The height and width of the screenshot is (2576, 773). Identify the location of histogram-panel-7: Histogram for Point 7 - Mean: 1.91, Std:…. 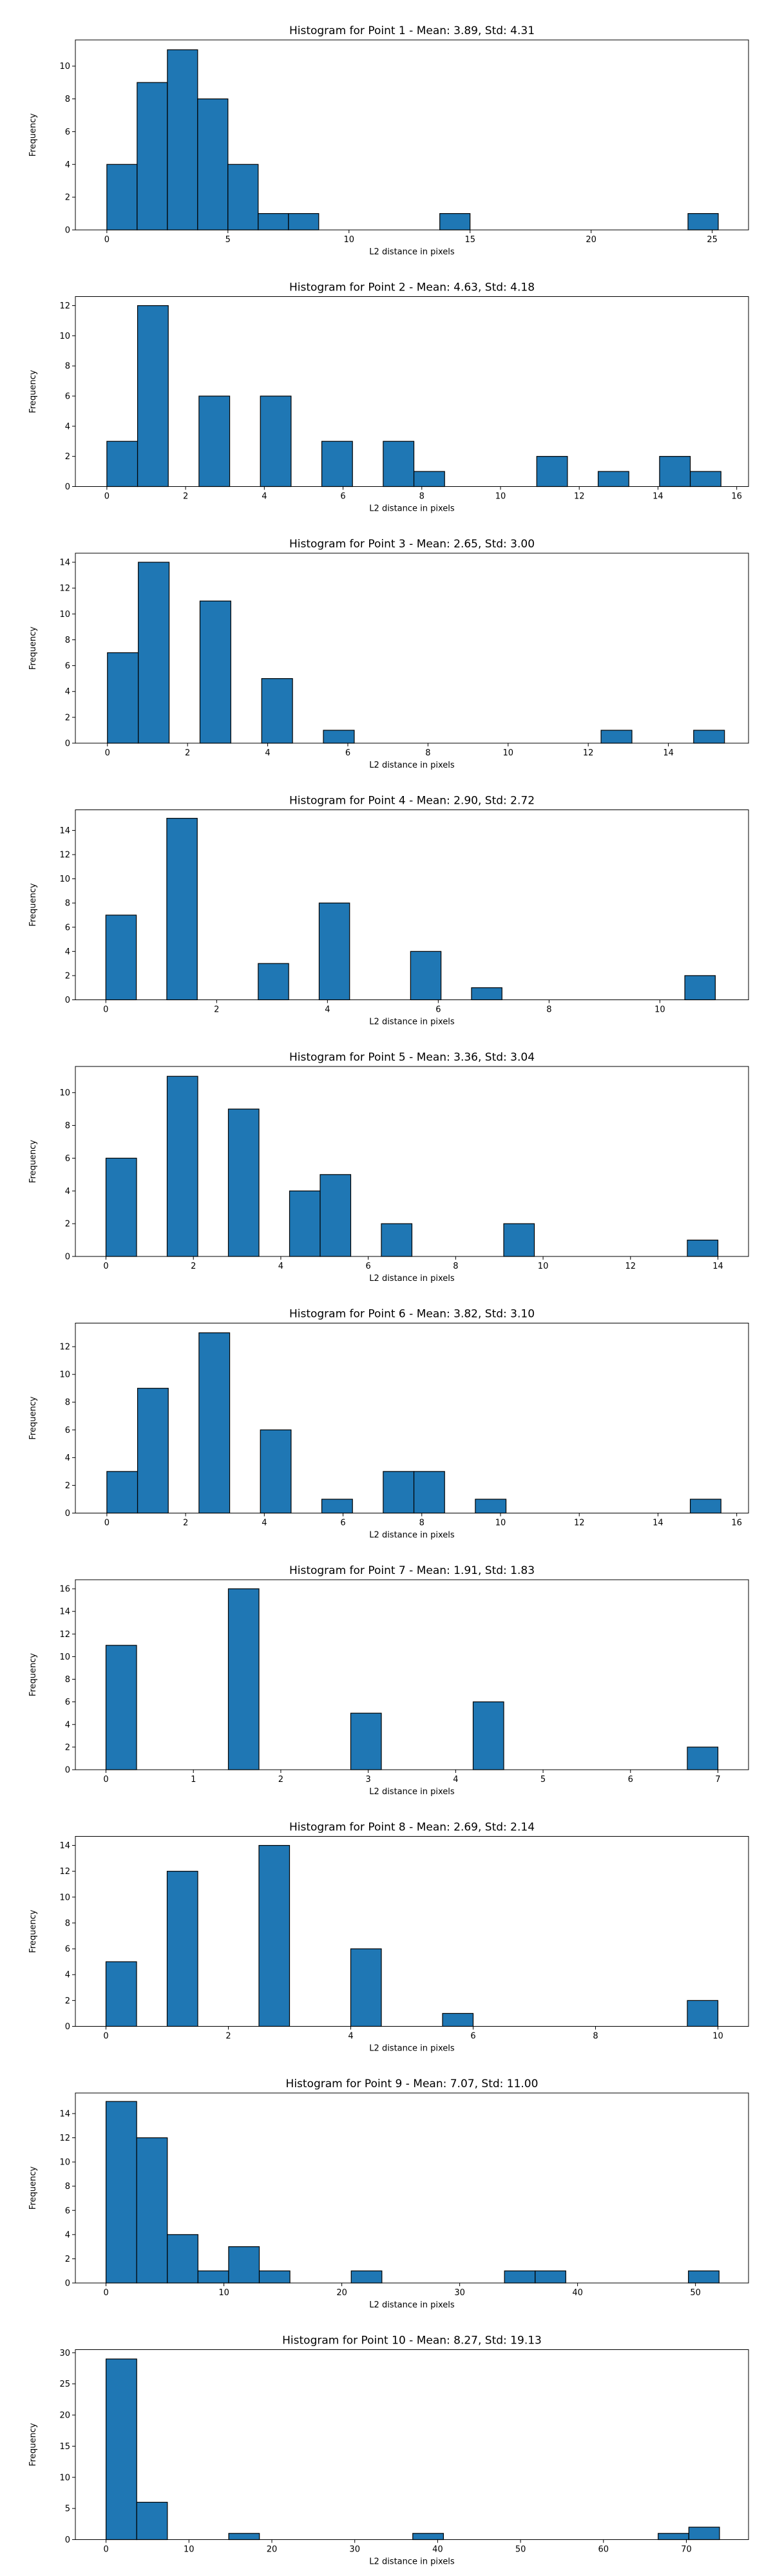
(388, 1680).